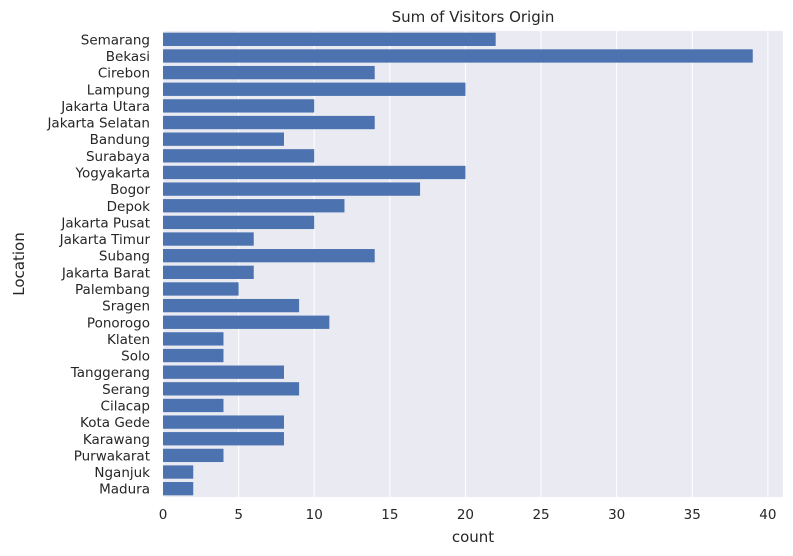 The height and width of the screenshot is (556, 793). What do you see at coordinates (193, 455) in the screenshot?
I see `bar-purwakarat` at bounding box center [193, 455].